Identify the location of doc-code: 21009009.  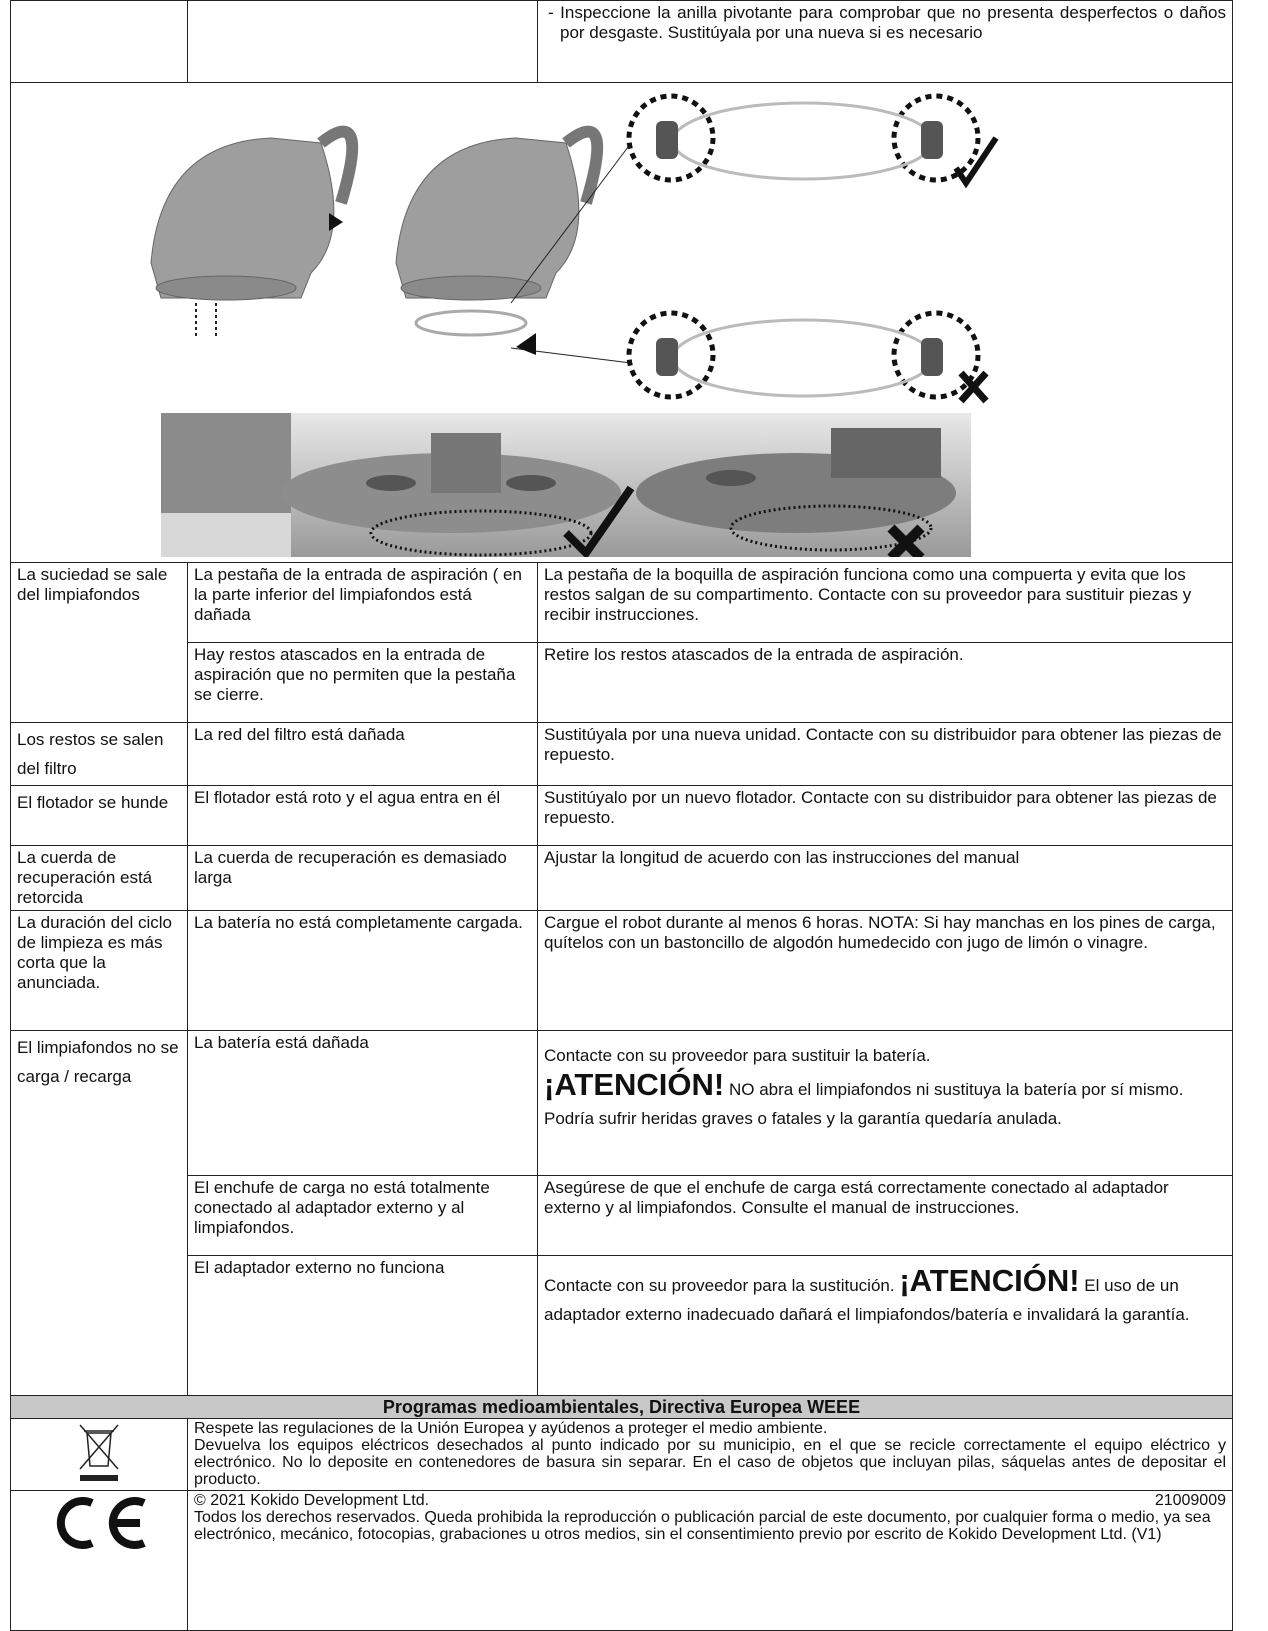
(1190, 1500).